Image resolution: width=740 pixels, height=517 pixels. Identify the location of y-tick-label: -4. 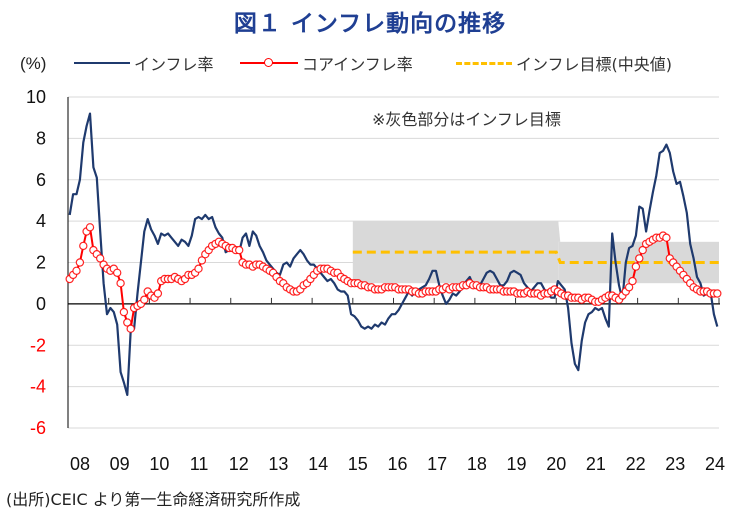
(38, 387).